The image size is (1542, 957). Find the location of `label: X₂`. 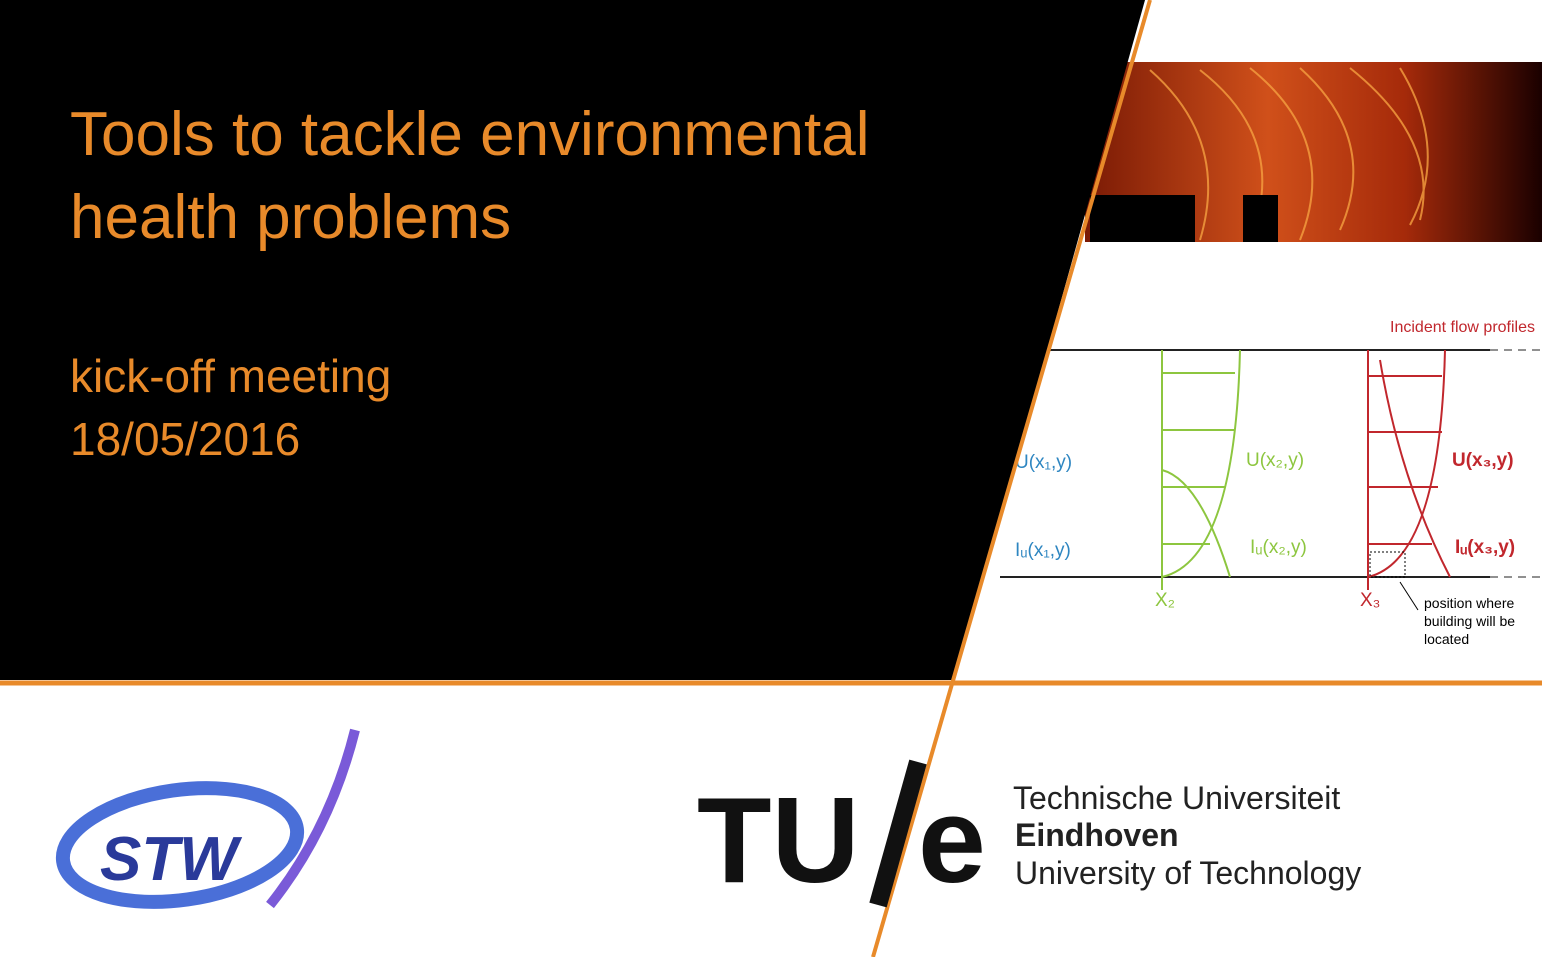

label: X₂ is located at coordinates (1165, 600).